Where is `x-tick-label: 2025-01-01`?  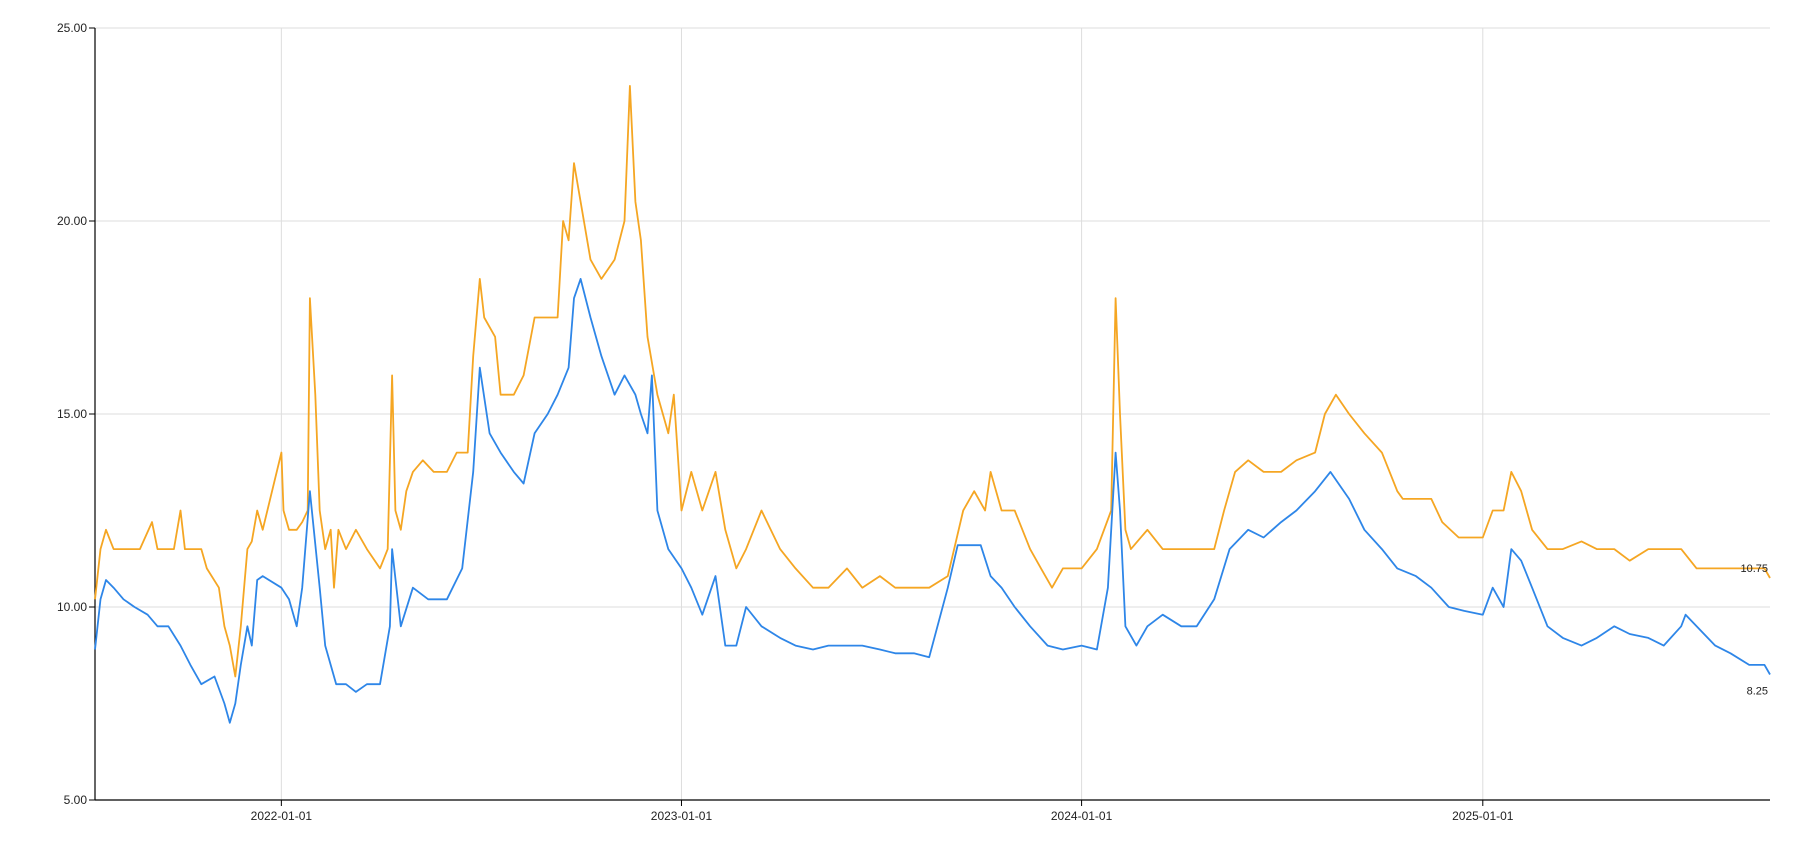 x-tick-label: 2025-01-01 is located at coordinates (1483, 816).